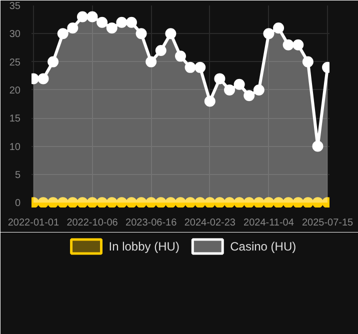 Image resolution: width=358 pixels, height=334 pixels. What do you see at coordinates (210, 223) in the screenshot?
I see `x-tick-label: 2024-02-23` at bounding box center [210, 223].